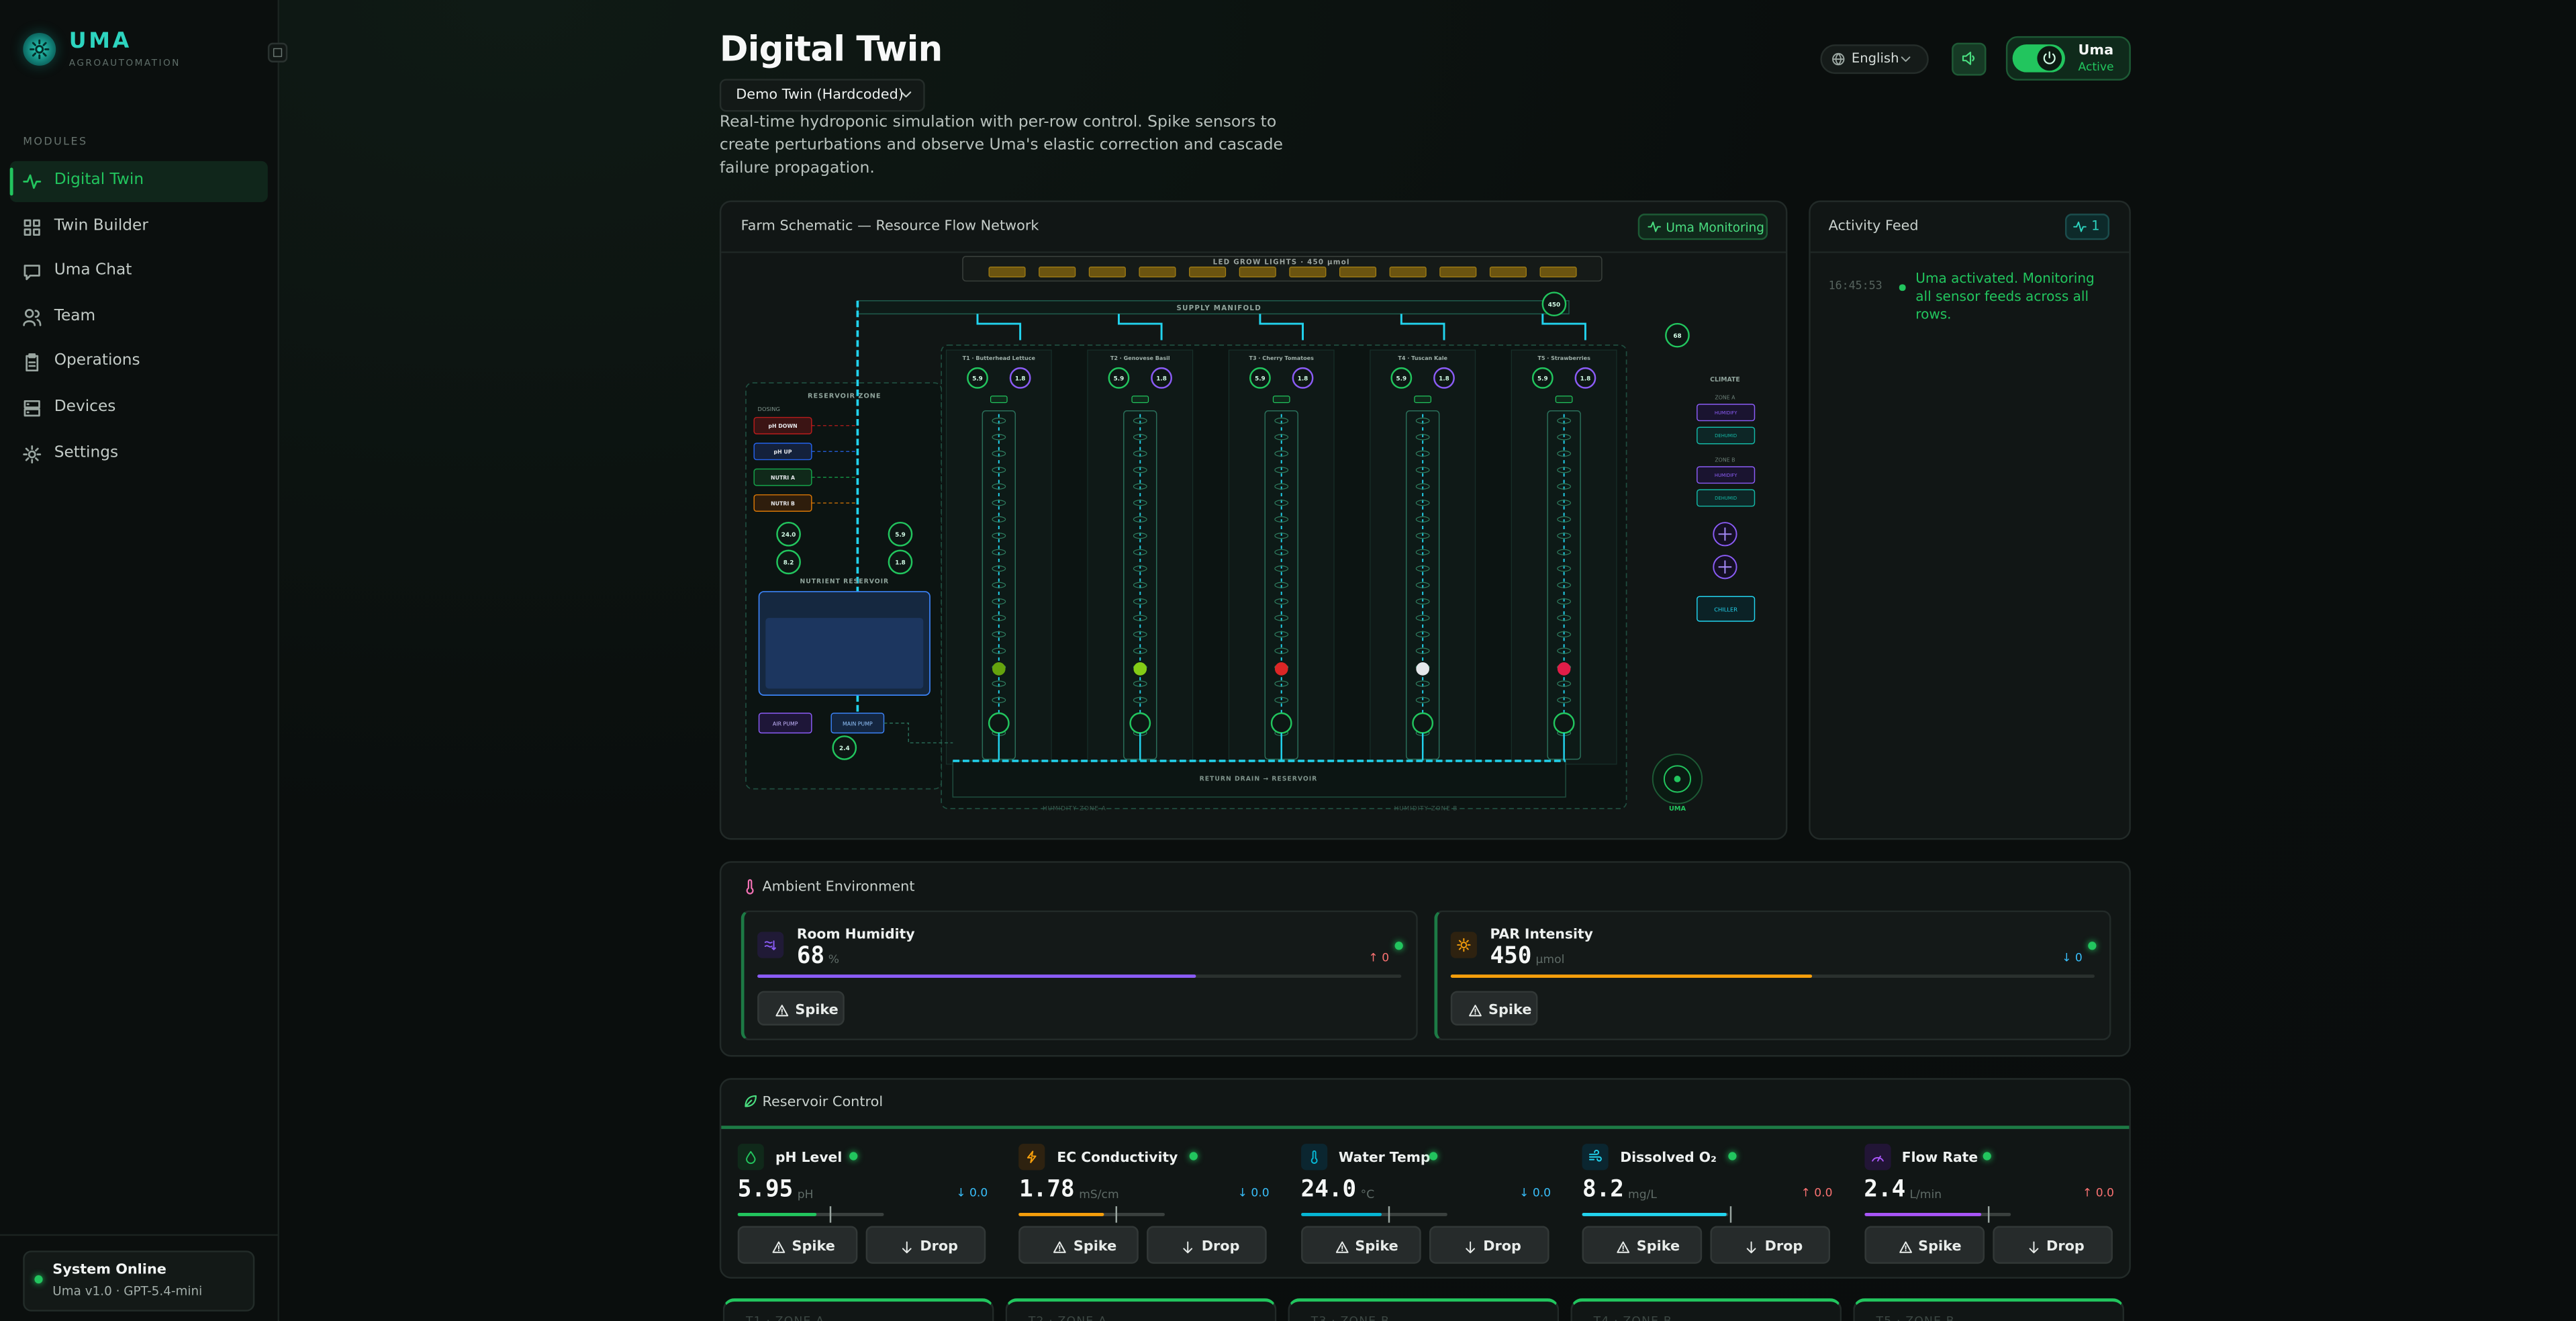 This screenshot has width=2576, height=1321. What do you see at coordinates (1727, 609) in the screenshot?
I see `chiller` at bounding box center [1727, 609].